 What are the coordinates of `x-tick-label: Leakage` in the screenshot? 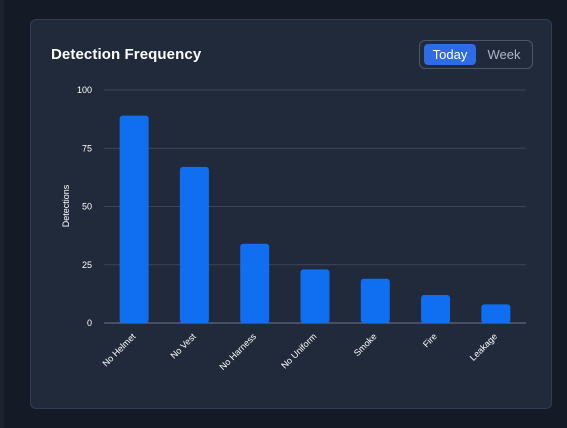 It's located at (483, 346).